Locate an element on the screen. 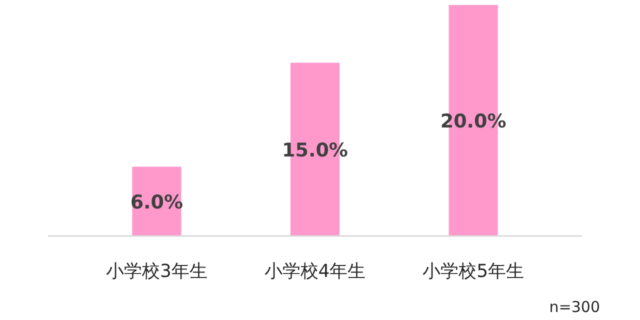 This screenshot has width=640, height=320. data-label: 20.0% is located at coordinates (473, 121).